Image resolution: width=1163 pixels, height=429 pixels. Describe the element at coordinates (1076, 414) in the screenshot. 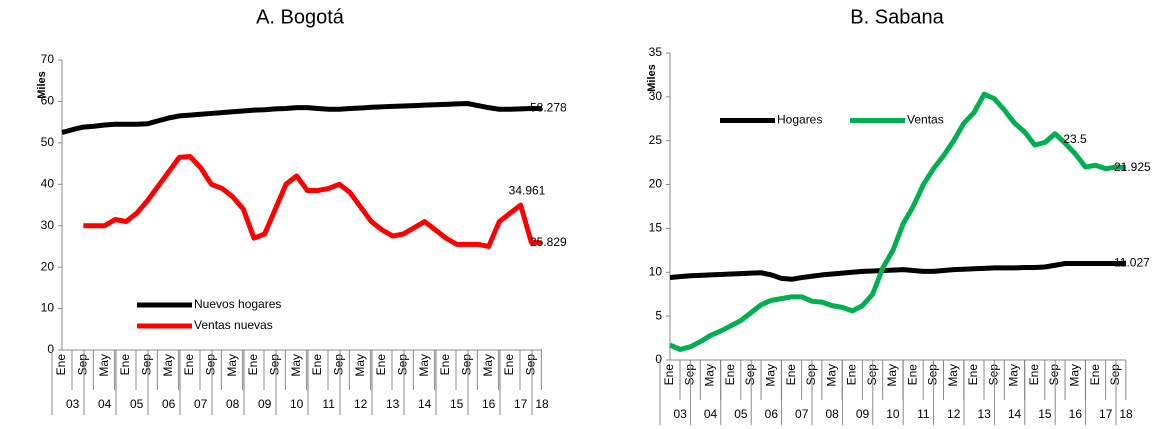

I see `x-group-label: 16` at that location.